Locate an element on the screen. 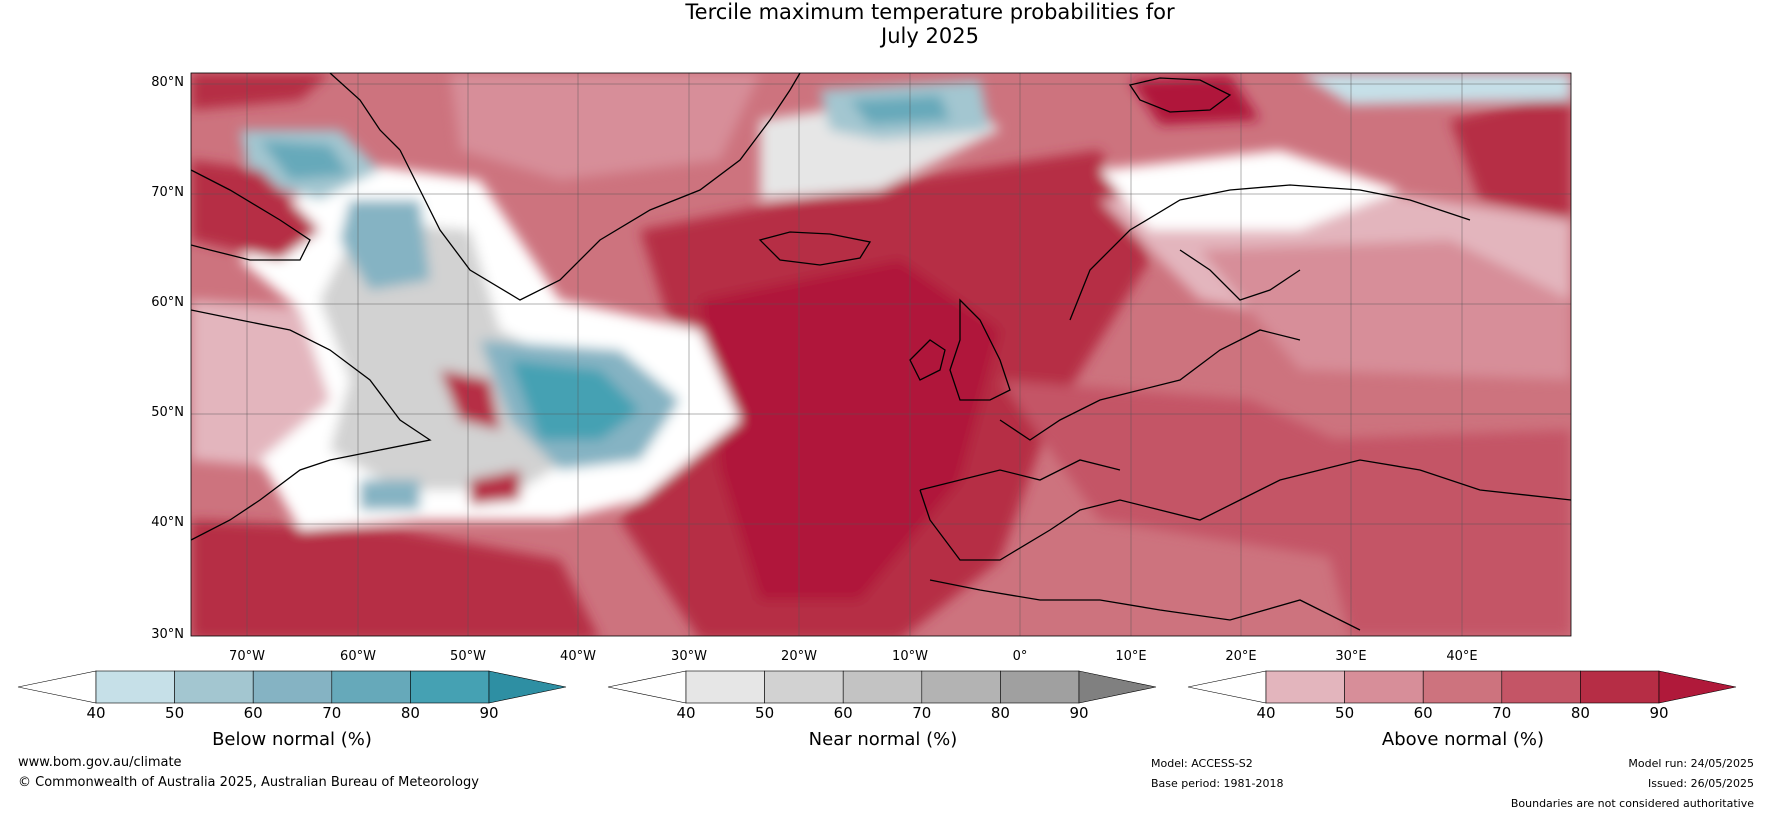 This screenshot has height=816, width=1770. below-colorbar-tick: 80 is located at coordinates (410, 713).